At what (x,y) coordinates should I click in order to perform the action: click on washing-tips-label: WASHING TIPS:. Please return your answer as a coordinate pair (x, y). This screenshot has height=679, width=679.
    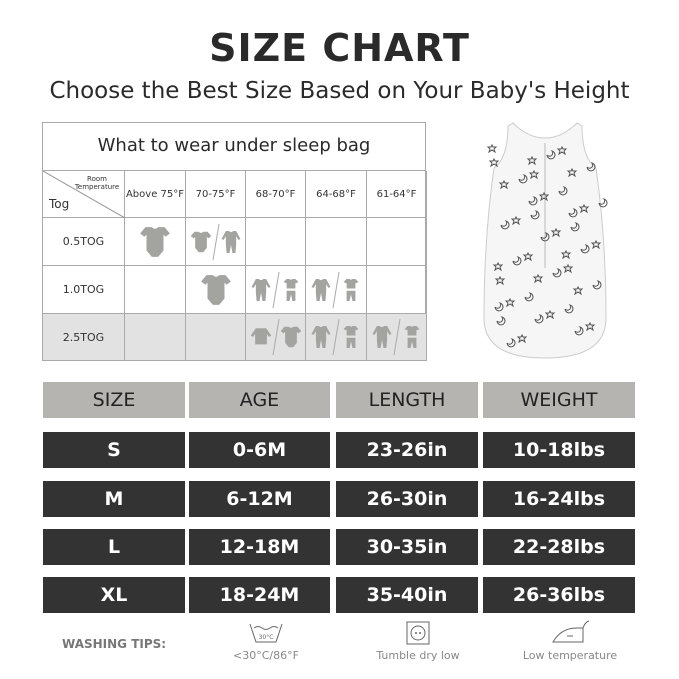
    Looking at the image, I should click on (114, 644).